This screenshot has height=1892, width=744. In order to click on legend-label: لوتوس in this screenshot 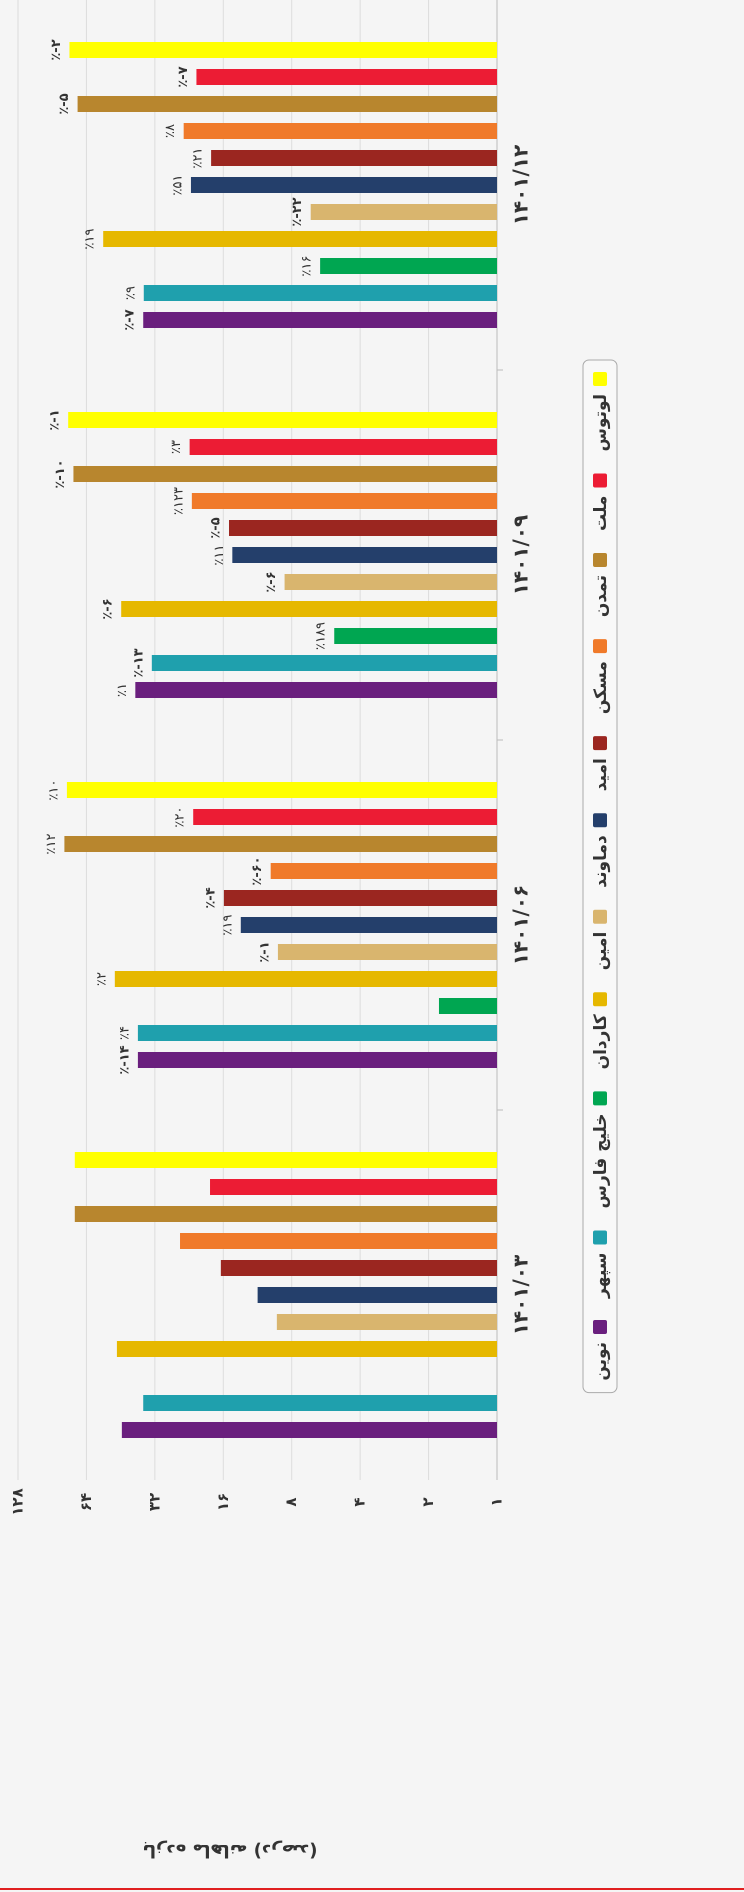, I will do `click(601, 423)`.